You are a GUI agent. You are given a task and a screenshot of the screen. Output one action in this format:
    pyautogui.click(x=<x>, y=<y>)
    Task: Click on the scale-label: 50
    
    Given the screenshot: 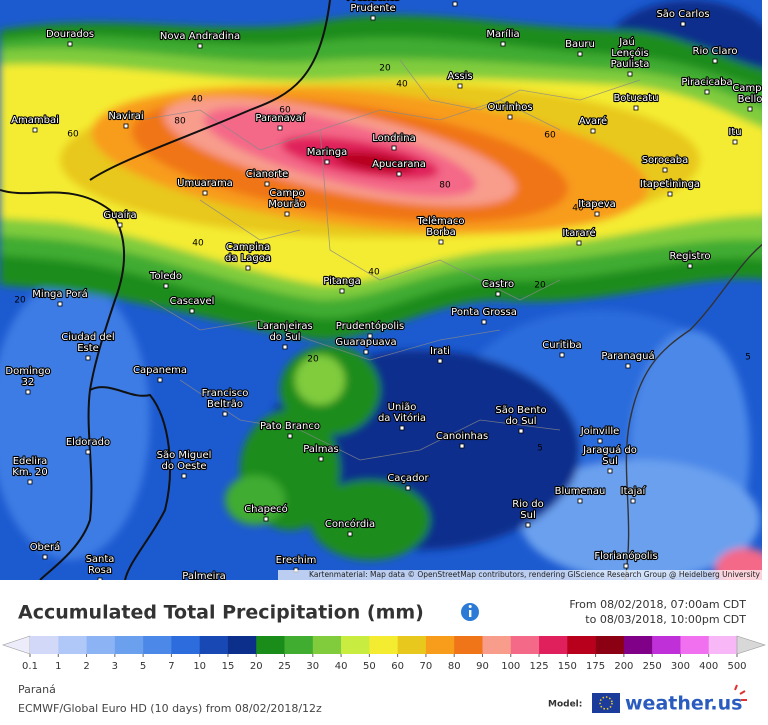 What is the action you would take?
    pyautogui.click(x=369, y=666)
    